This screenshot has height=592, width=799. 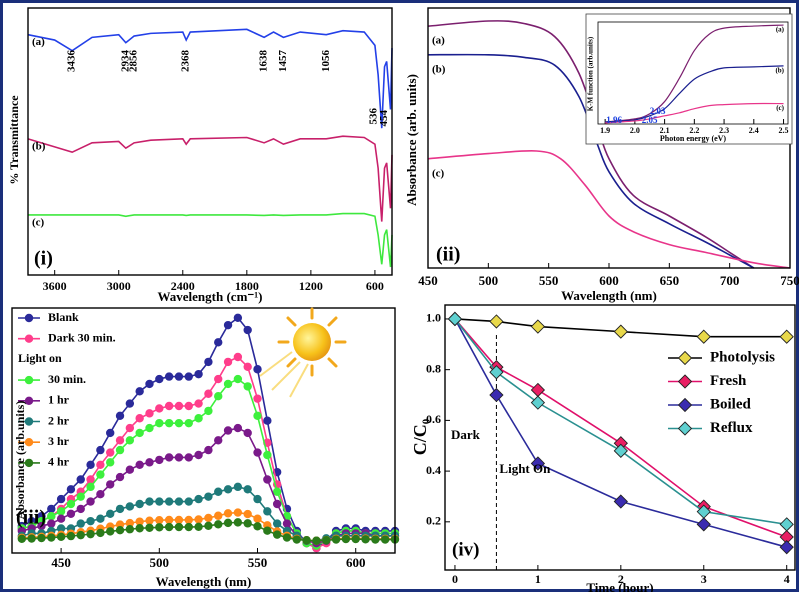 What do you see at coordinates (119, 286) in the screenshot?
I see `x-tick-label: 3000` at bounding box center [119, 286].